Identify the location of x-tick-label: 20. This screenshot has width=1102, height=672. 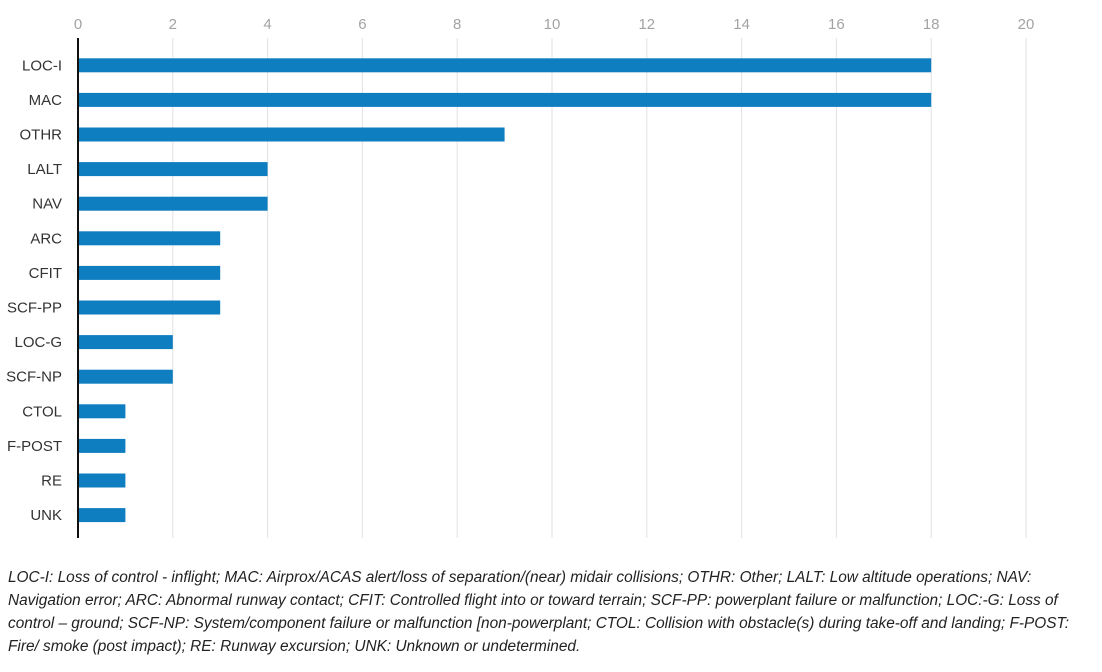
(1026, 24).